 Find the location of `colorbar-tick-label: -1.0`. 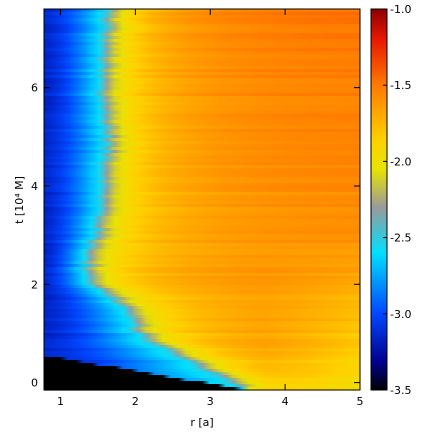

colorbar-tick-label: -1.0 is located at coordinates (400, 9).